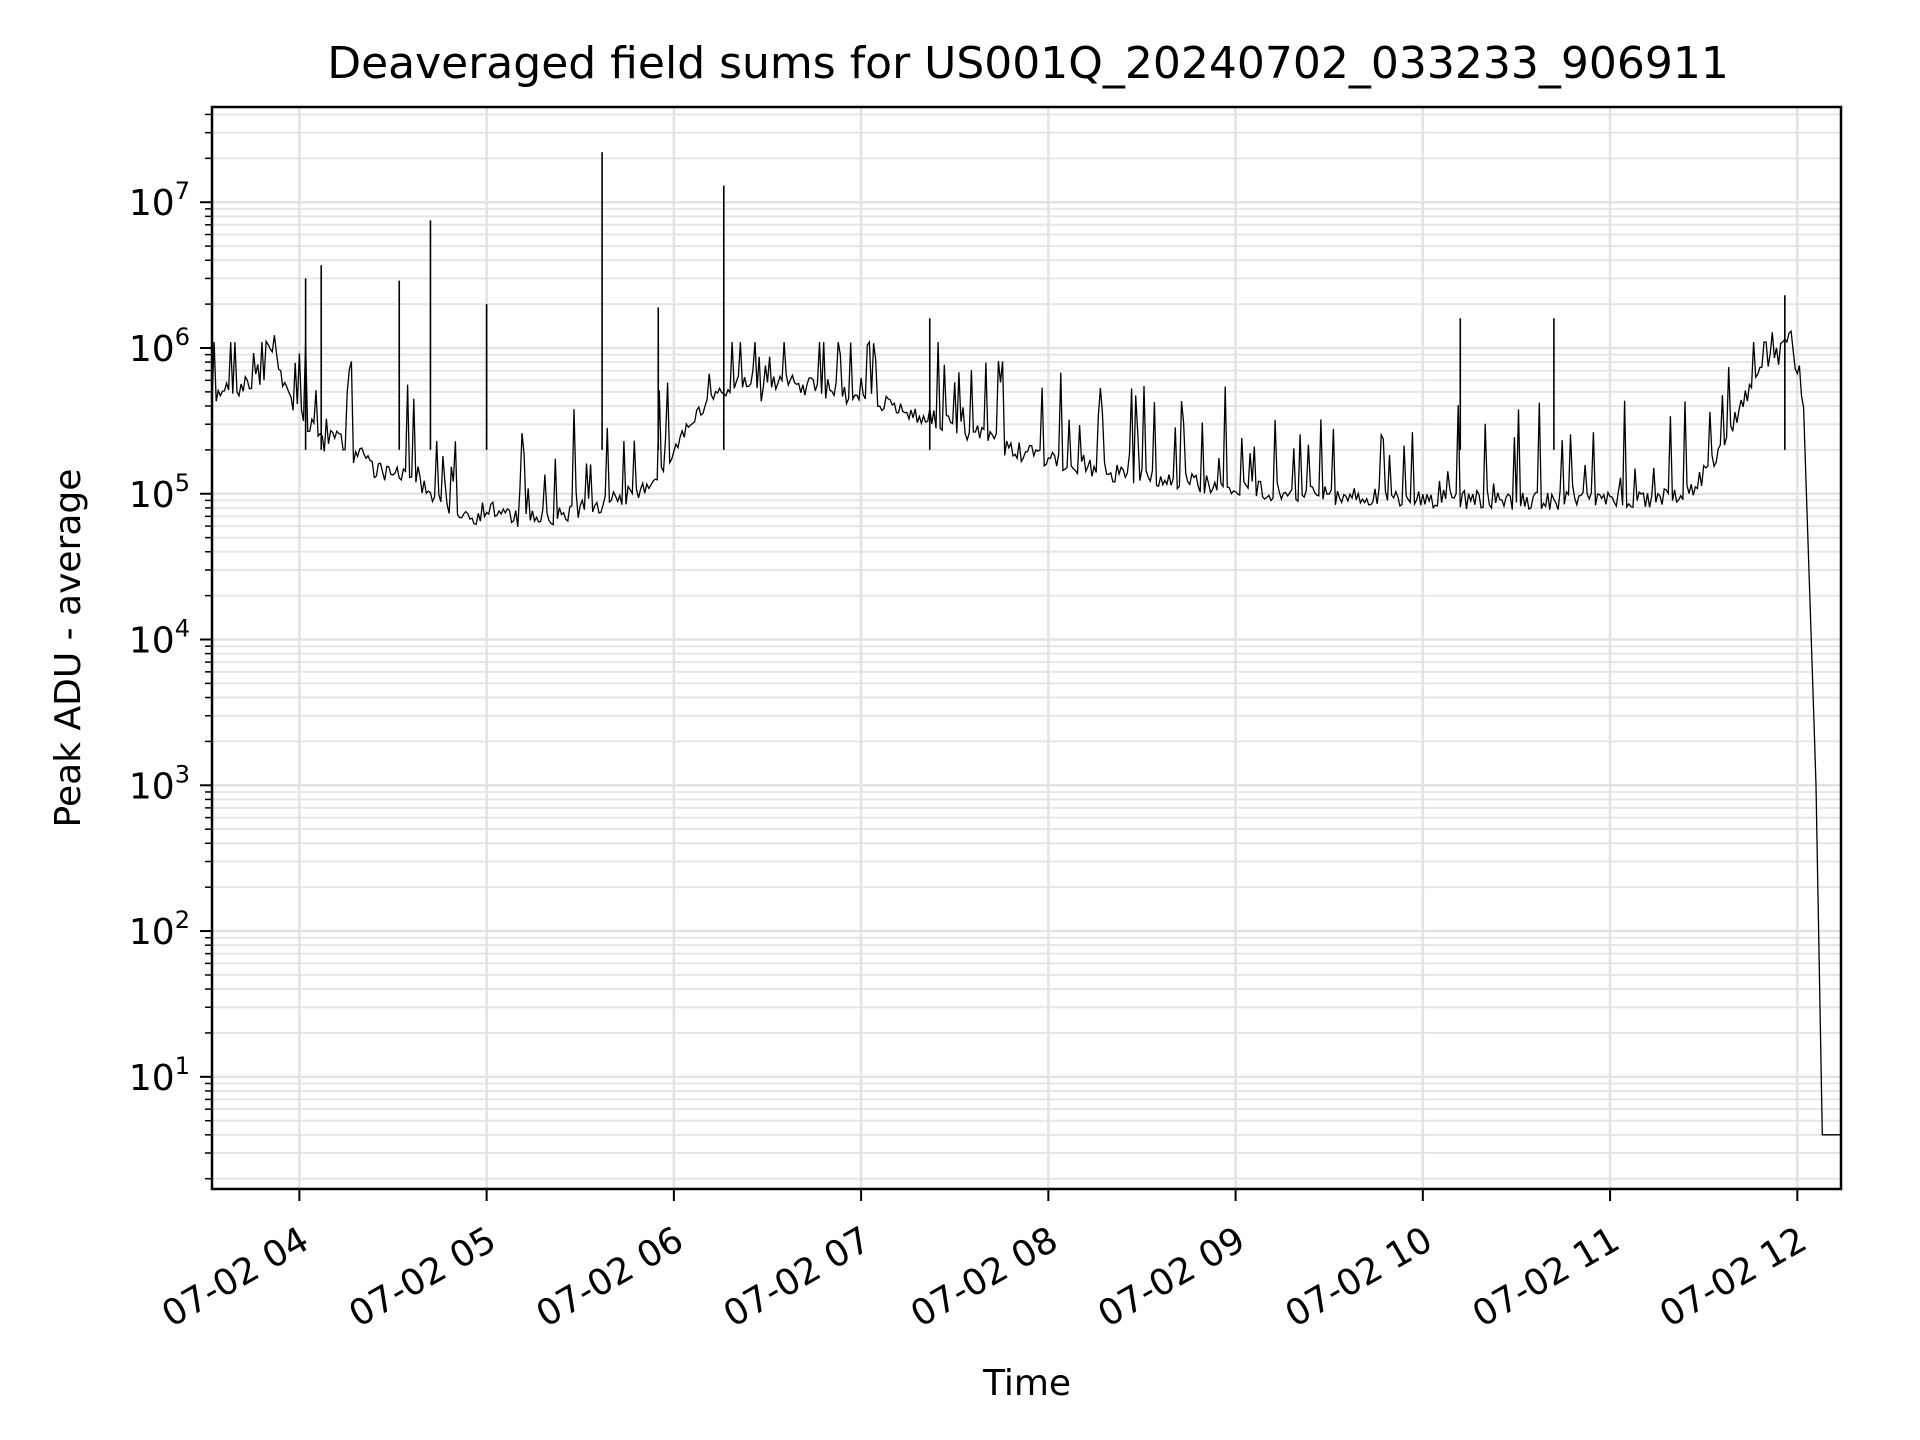 Image resolution: width=1920 pixels, height=1440 pixels. Describe the element at coordinates (182, 774) in the screenshot. I see `y-tick-exponent: 3` at that location.